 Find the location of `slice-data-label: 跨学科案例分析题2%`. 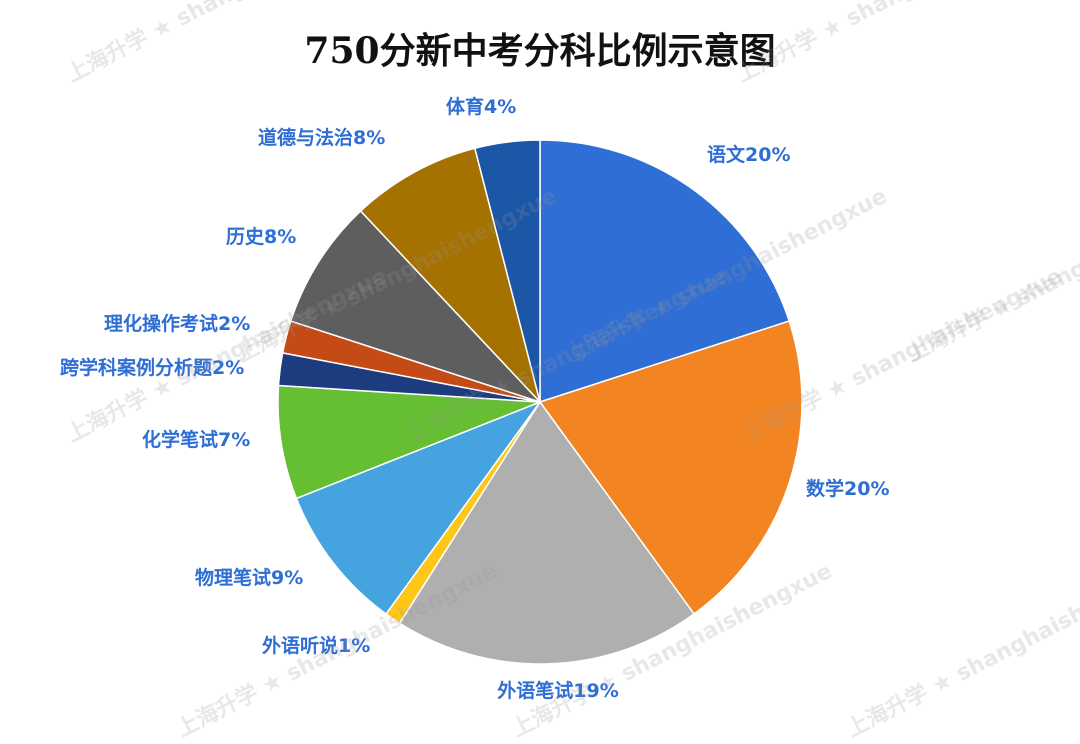

slice-data-label: 跨学科案例分析题2% is located at coordinates (152, 367).